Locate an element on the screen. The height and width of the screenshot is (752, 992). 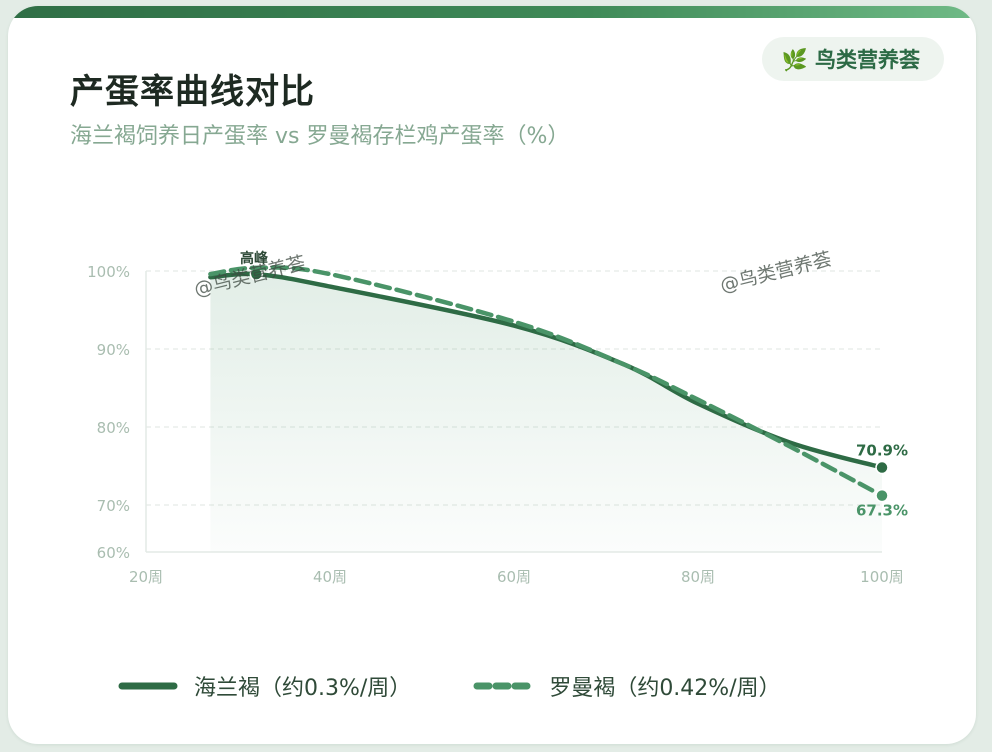
end-label-series-b: 67.3% is located at coordinates (882, 511).